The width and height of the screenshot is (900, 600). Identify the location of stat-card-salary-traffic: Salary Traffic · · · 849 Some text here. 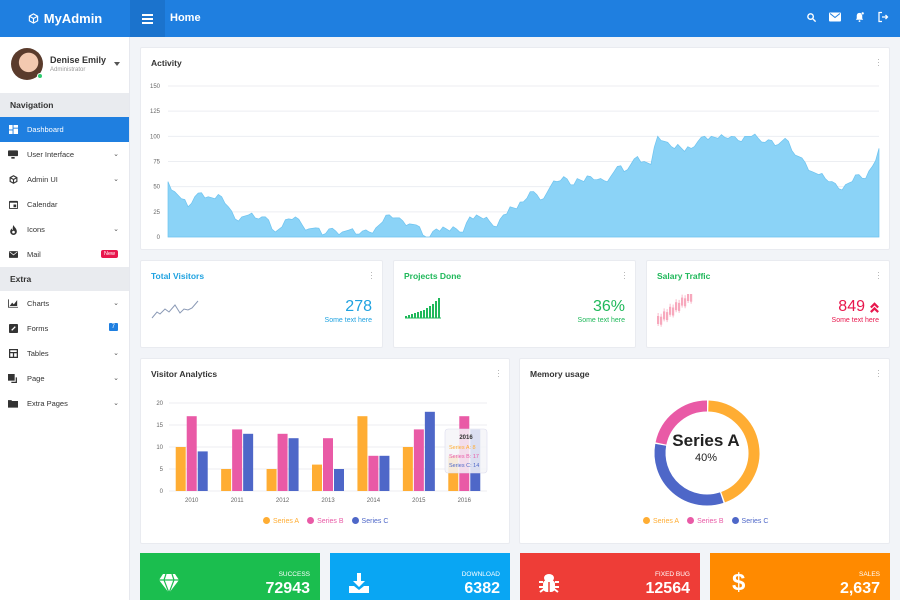
(768, 304).